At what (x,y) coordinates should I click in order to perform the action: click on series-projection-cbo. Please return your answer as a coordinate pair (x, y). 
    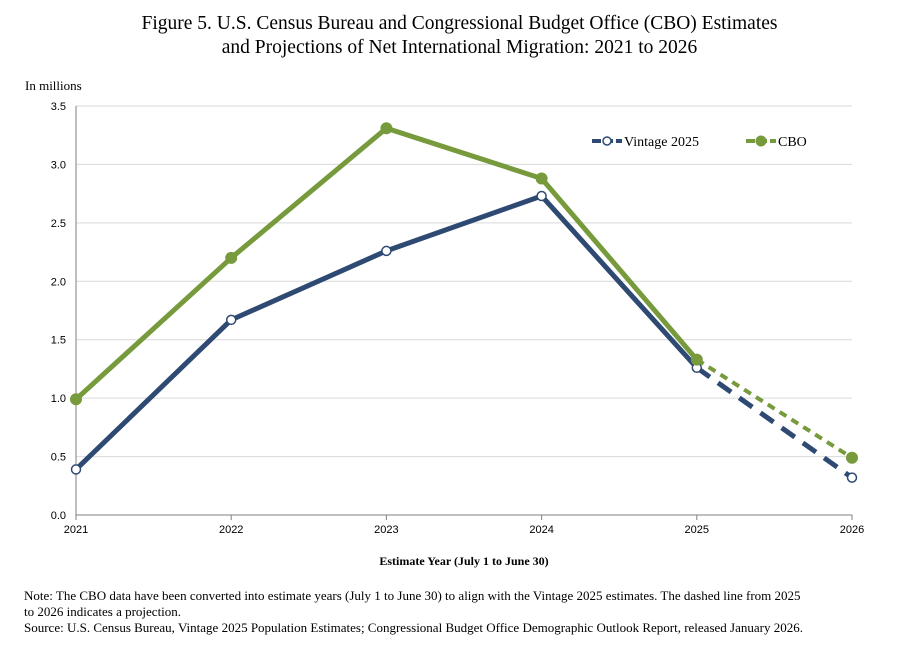
    Looking at the image, I should click on (774, 408).